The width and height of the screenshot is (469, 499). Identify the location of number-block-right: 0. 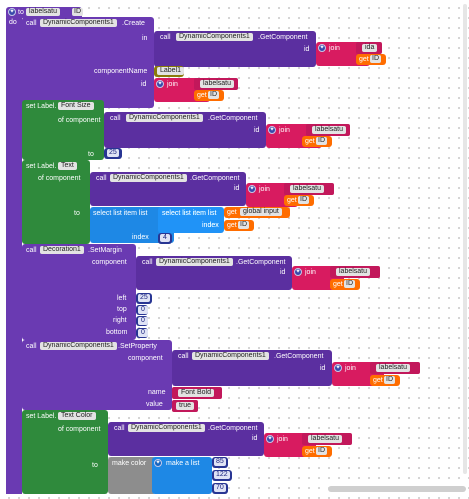
(142, 321).